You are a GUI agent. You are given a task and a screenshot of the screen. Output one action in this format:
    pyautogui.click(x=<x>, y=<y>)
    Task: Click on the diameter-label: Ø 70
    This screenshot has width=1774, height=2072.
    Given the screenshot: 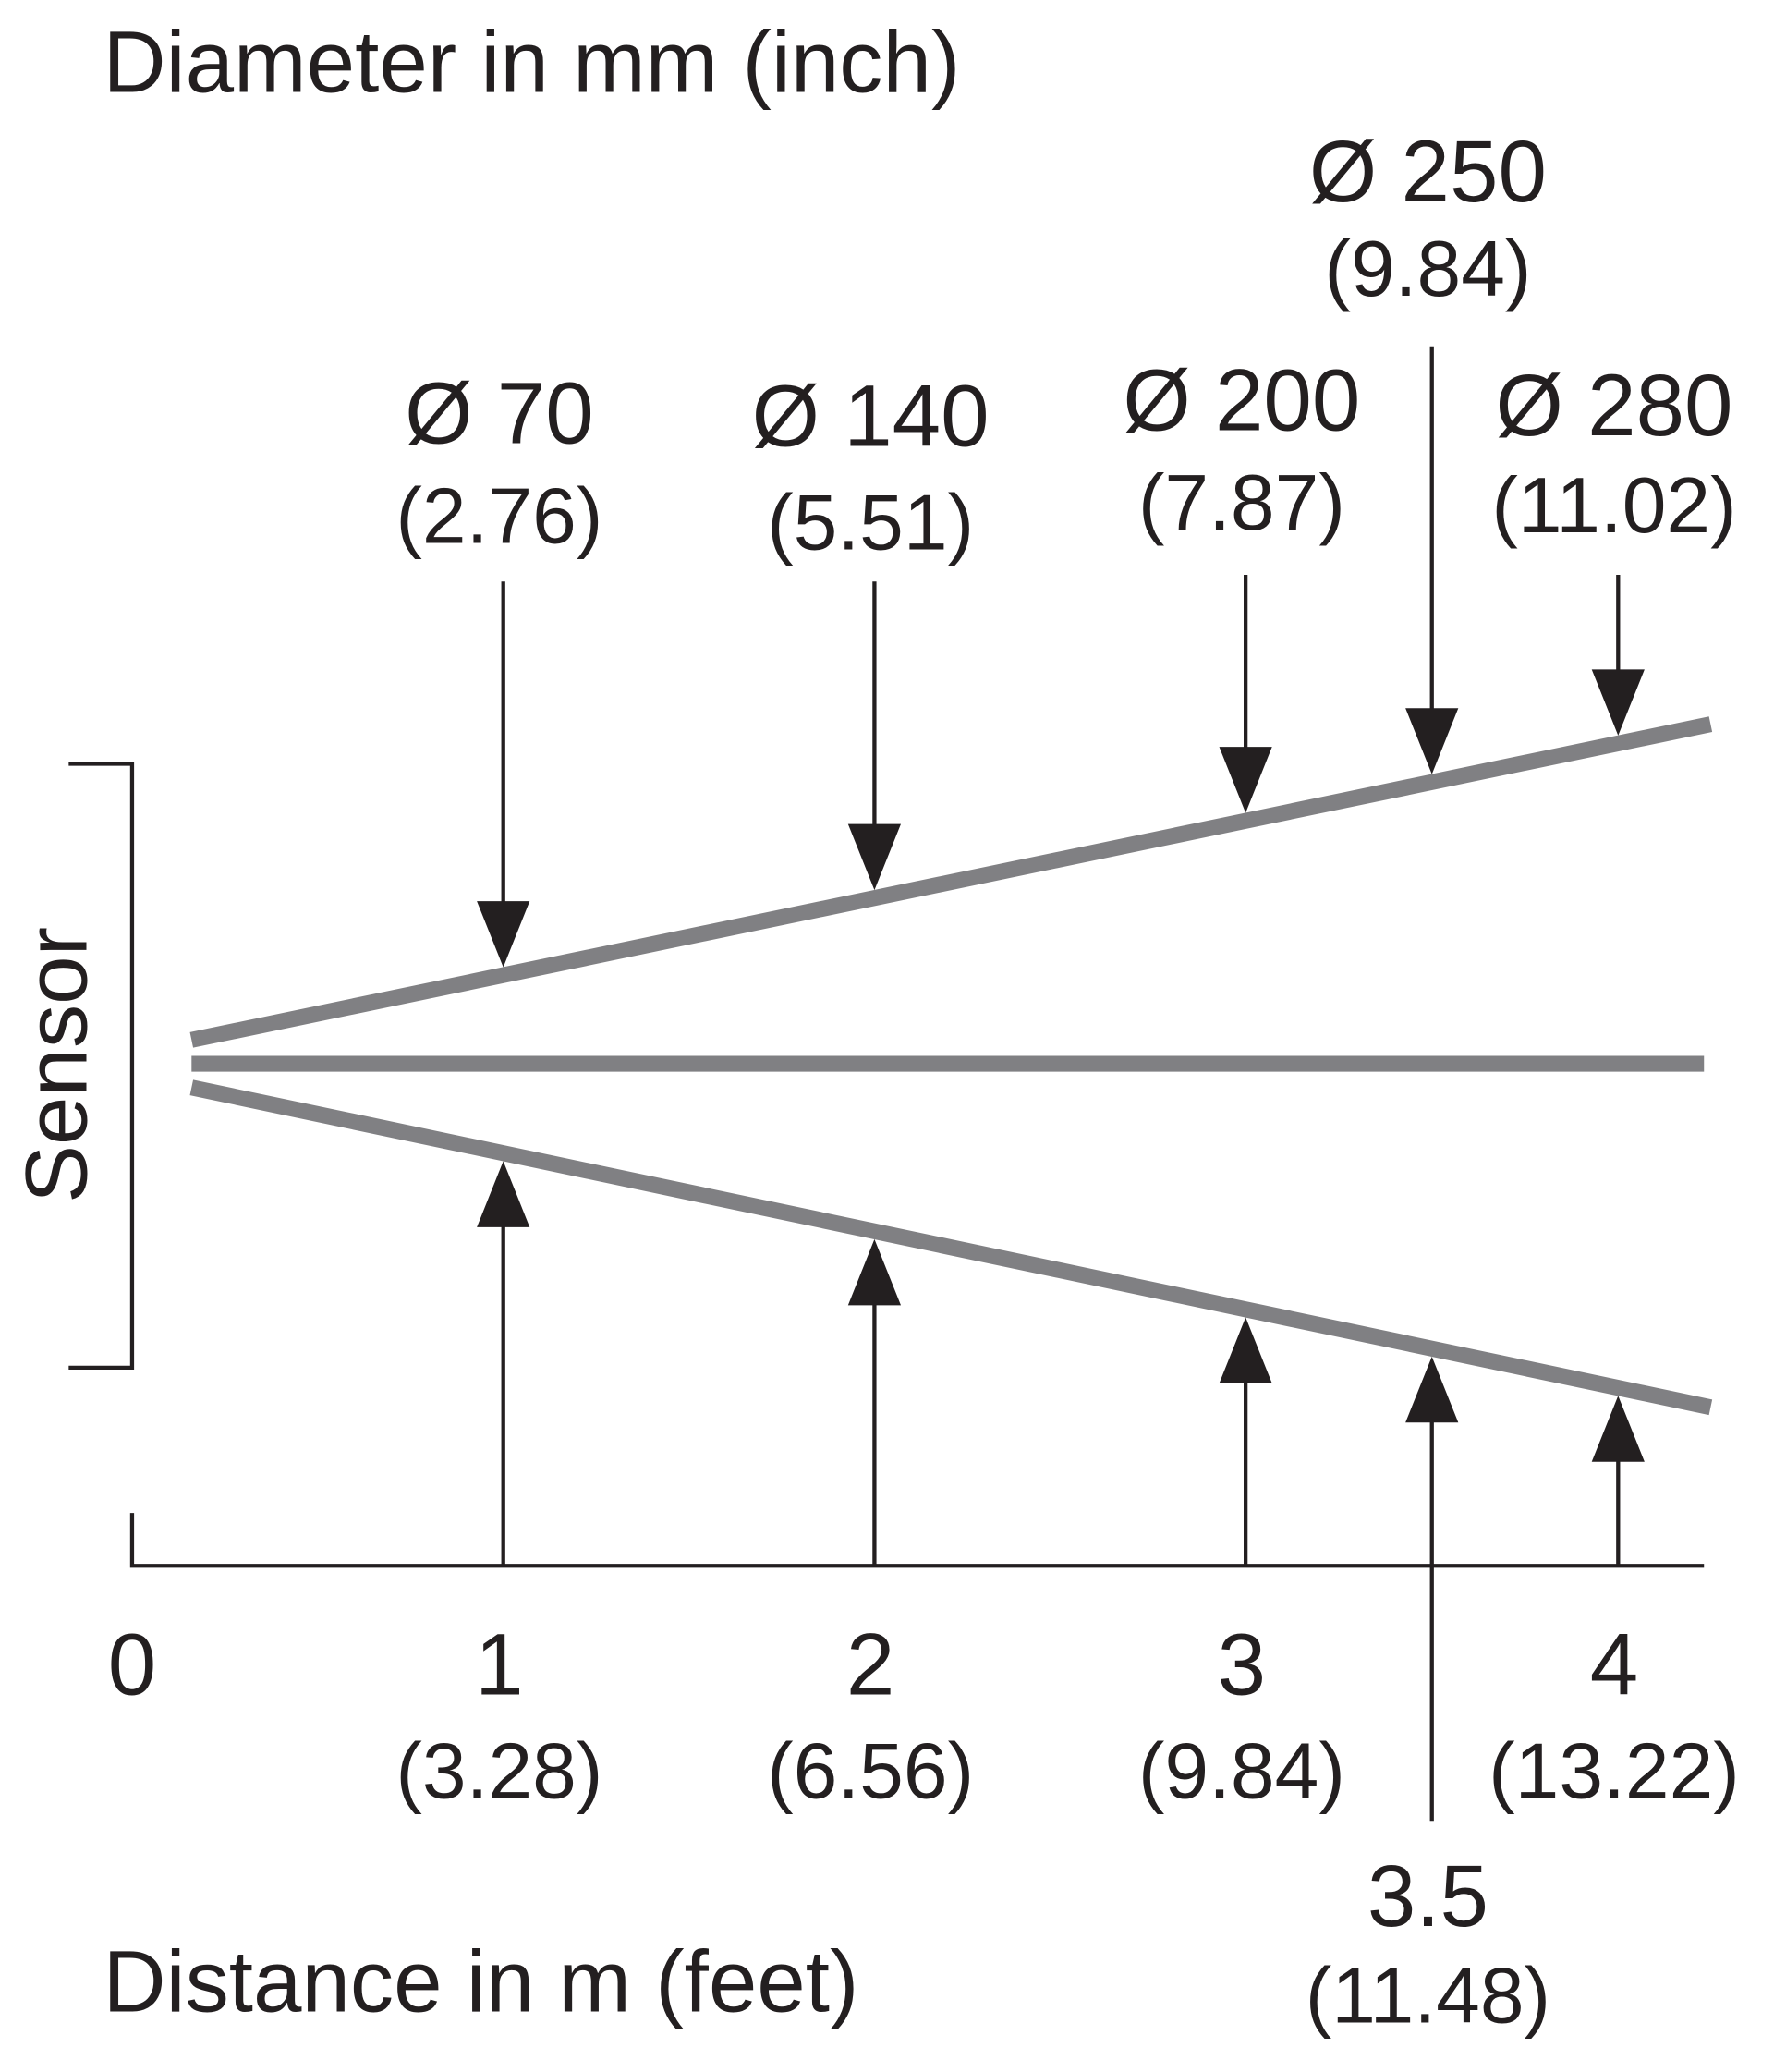 What is the action you would take?
    pyautogui.click(x=499, y=413)
    